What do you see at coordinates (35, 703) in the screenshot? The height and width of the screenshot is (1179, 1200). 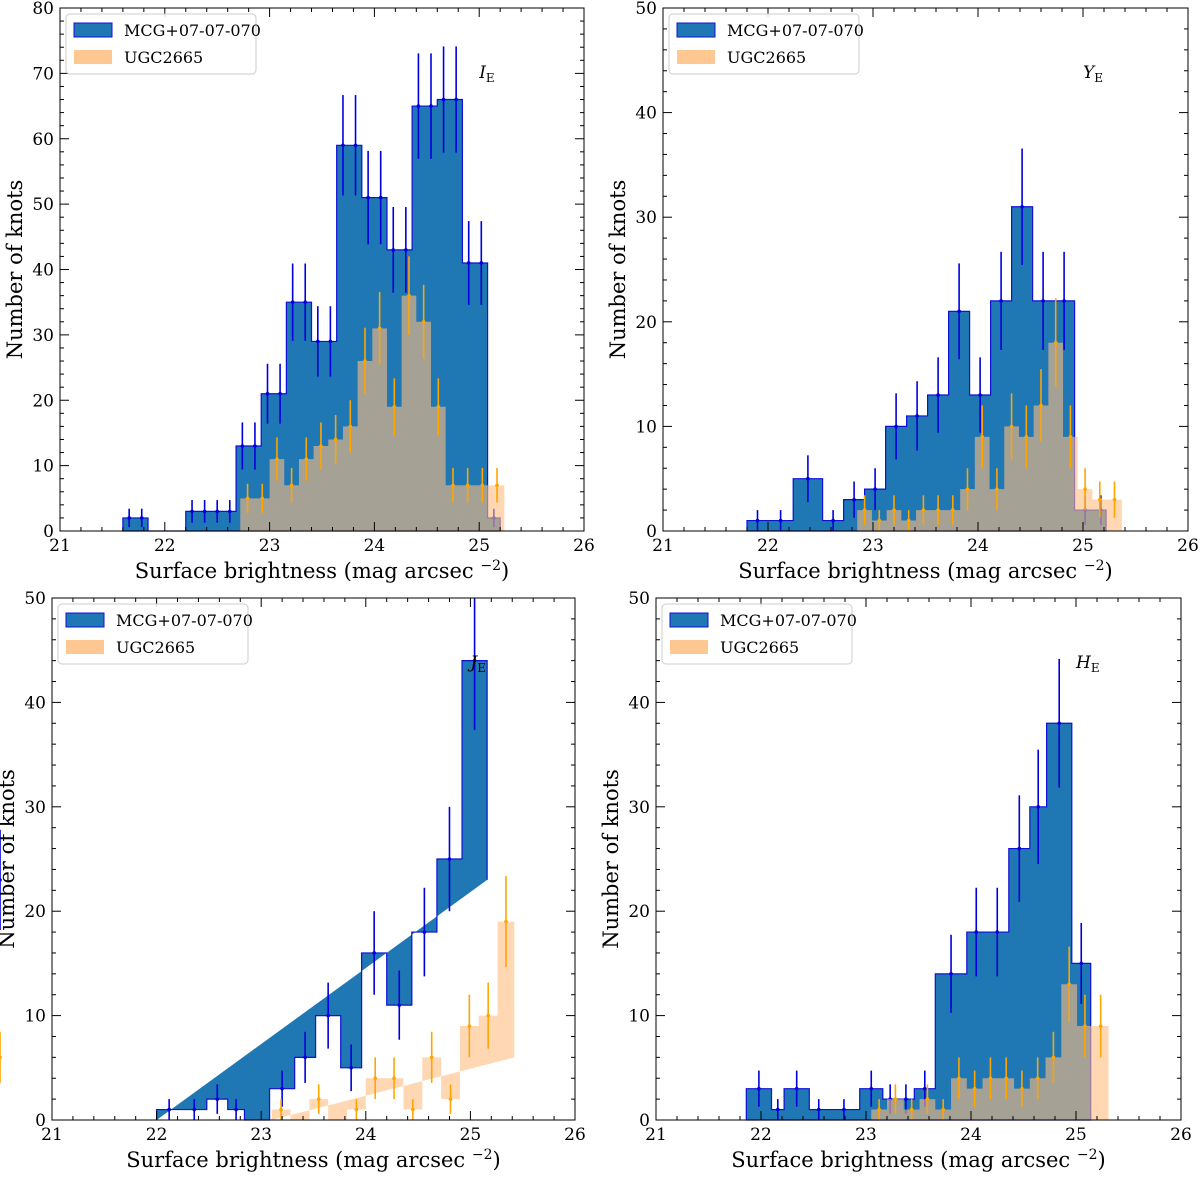 I see `y-tick-label: 40` at bounding box center [35, 703].